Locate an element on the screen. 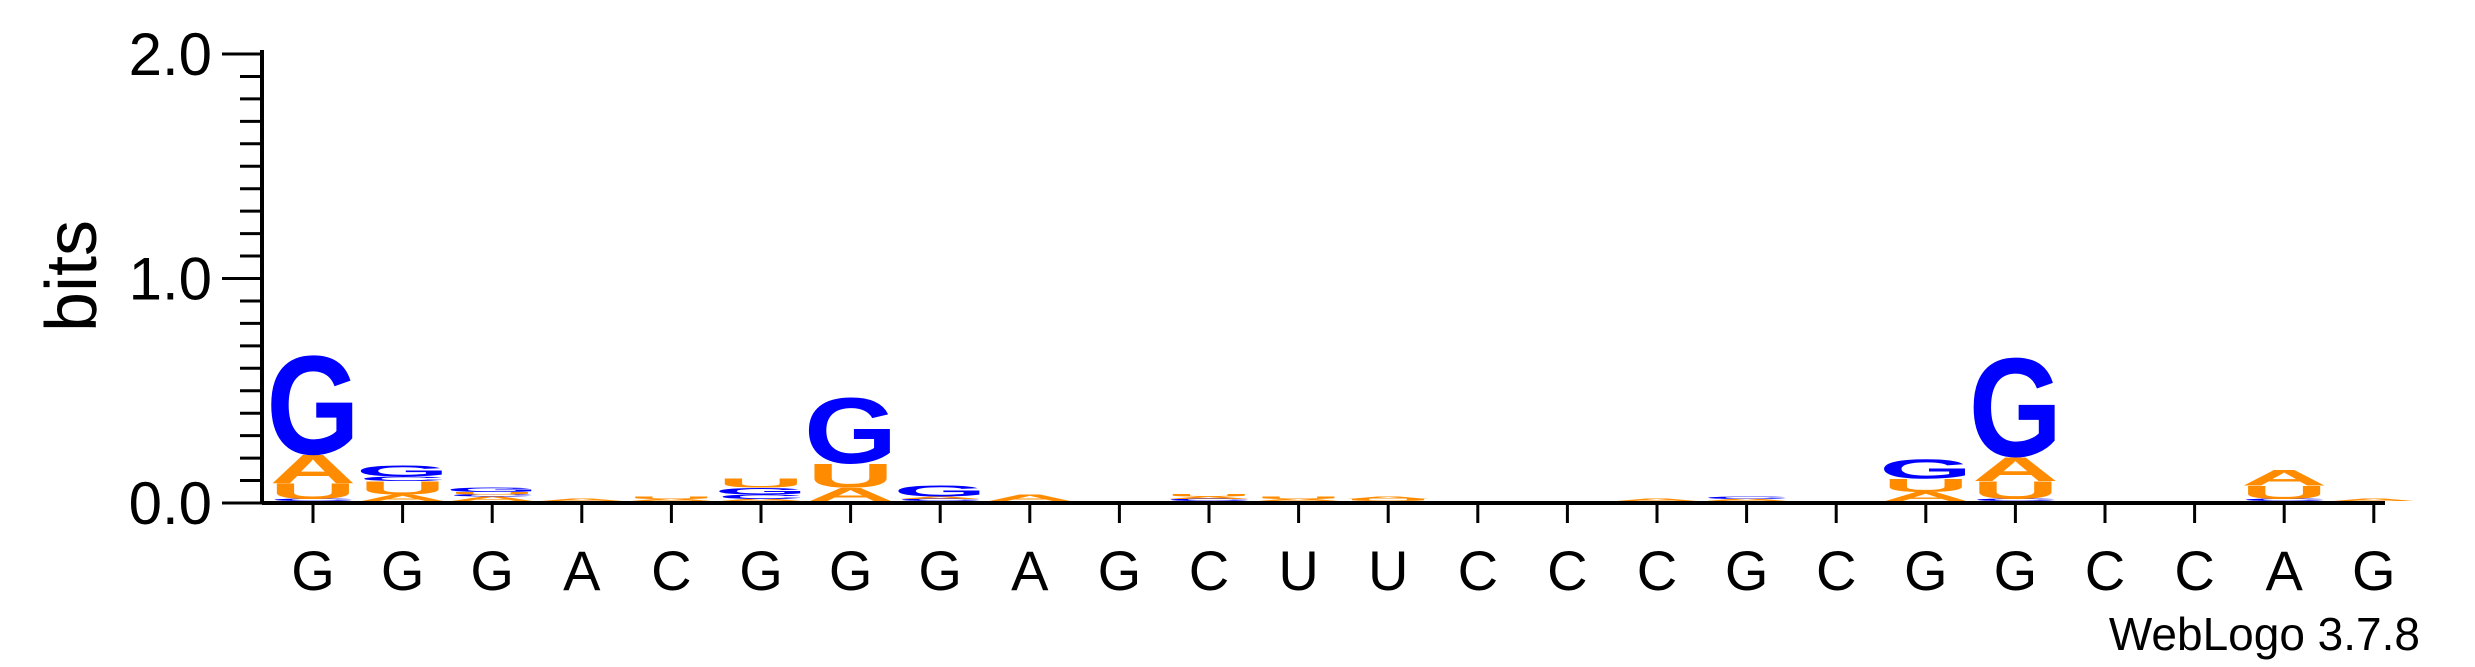 The image size is (2475, 667). y-tick-label: 1.0 is located at coordinates (170, 279).